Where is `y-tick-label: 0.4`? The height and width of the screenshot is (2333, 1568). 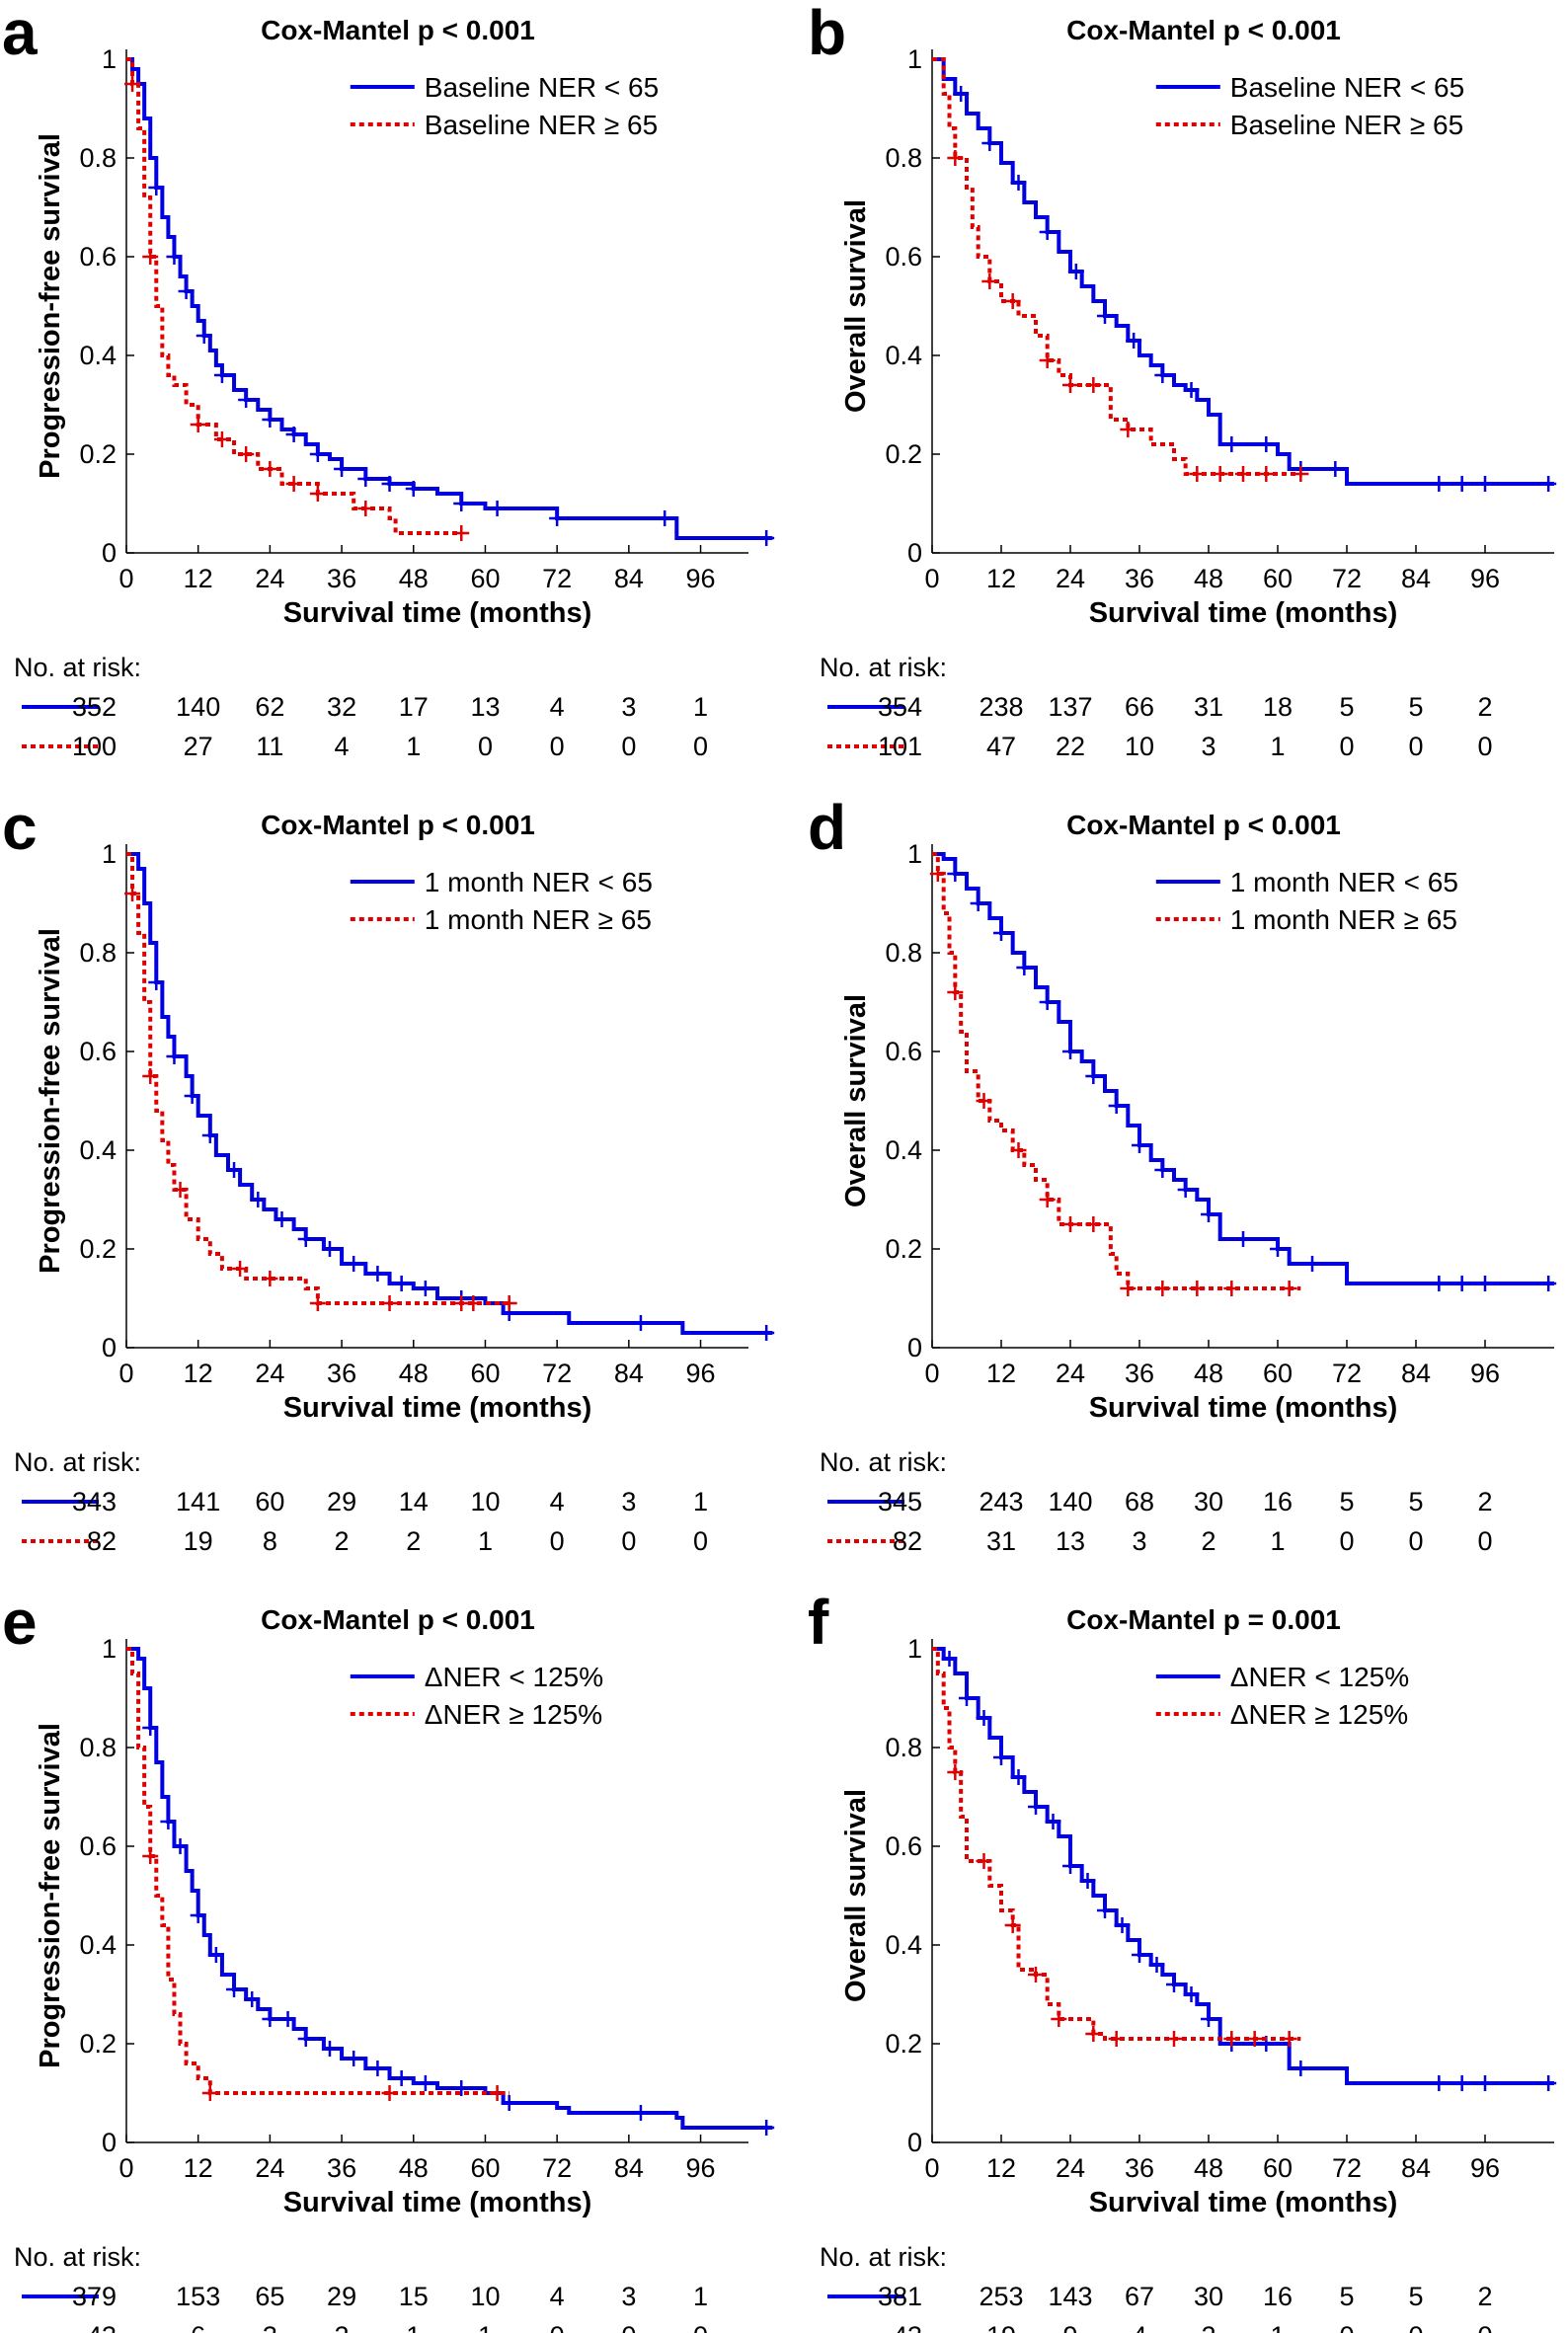
y-tick-label: 0.4 is located at coordinates (904, 1150).